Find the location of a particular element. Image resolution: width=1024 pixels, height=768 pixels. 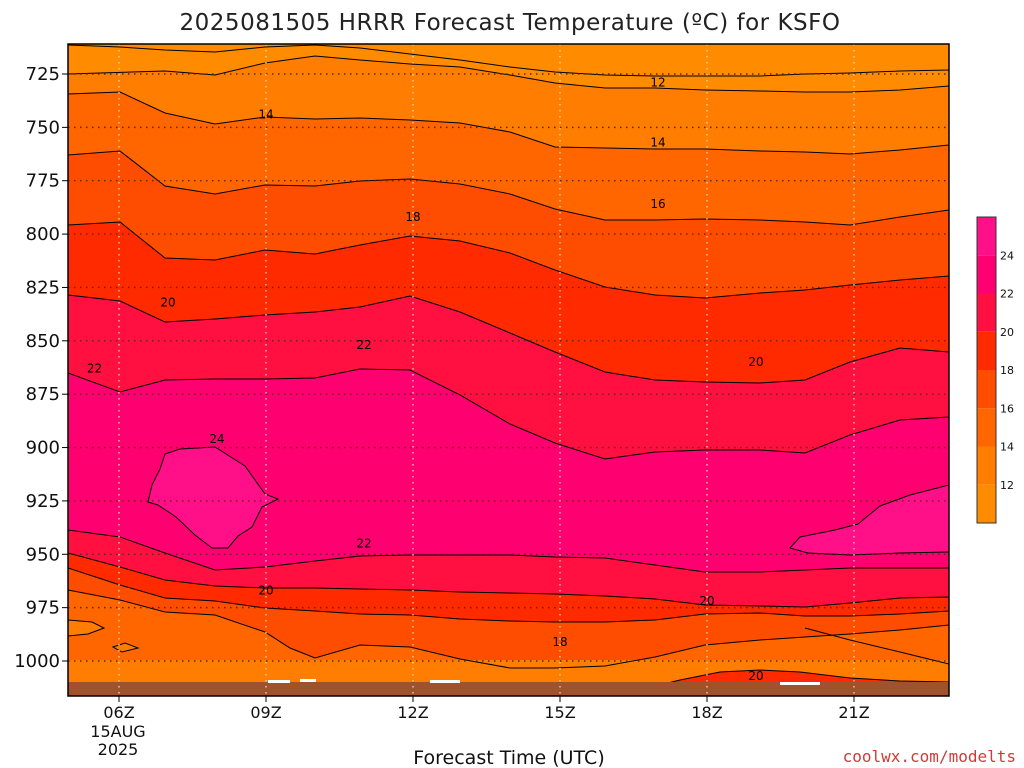

band-24-26-right is located at coordinates (869, 520).